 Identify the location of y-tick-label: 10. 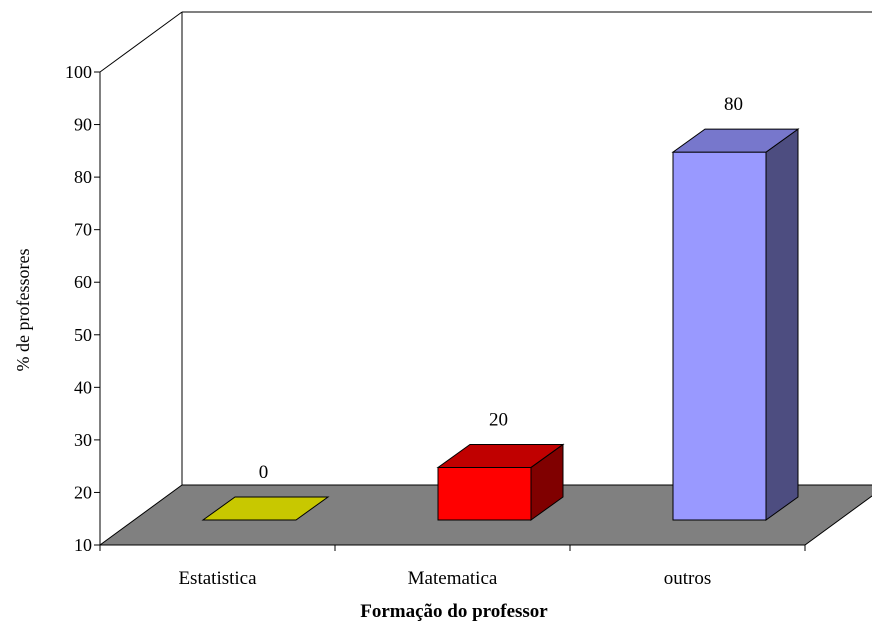
(83, 545).